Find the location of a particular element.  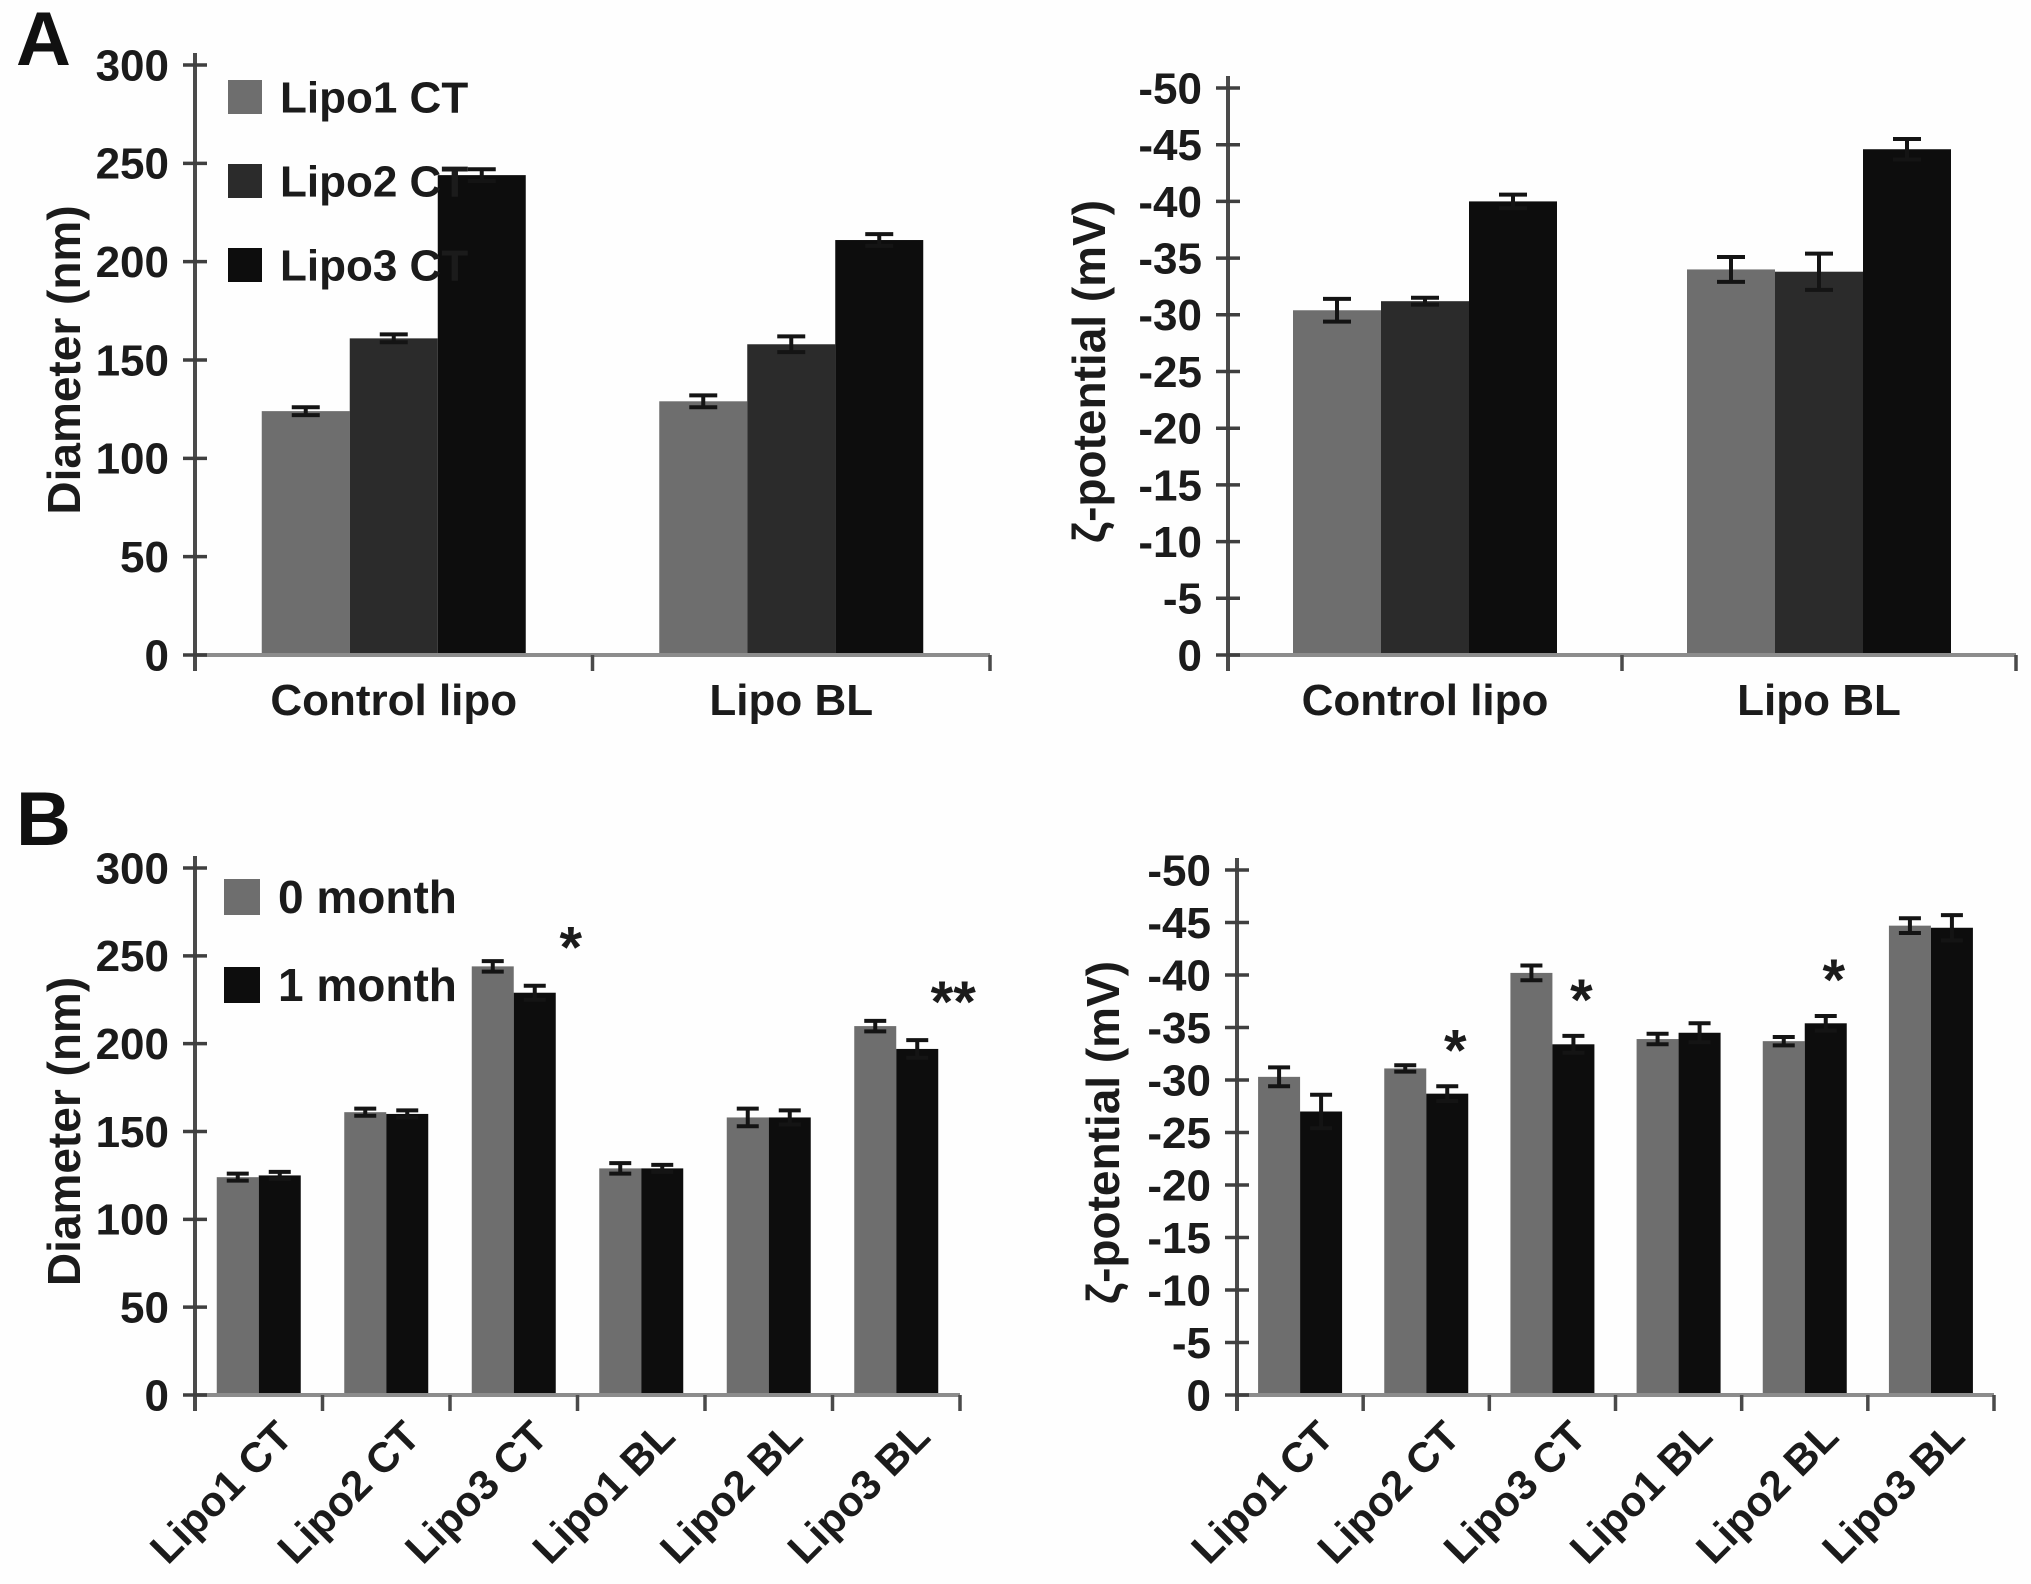

legend-label: Lipo1 CT is located at coordinates (374, 97).